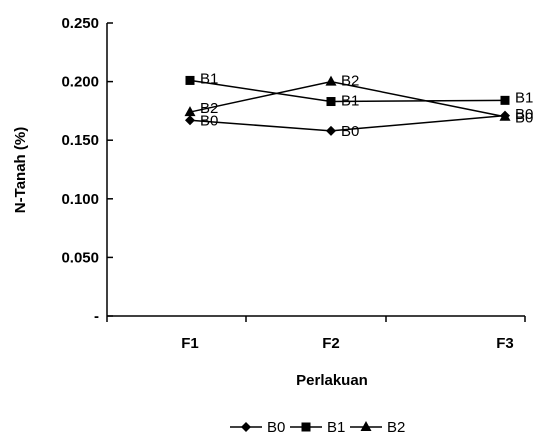 The height and width of the screenshot is (444, 552). I want to click on y-tick-label: 0.150, so click(80, 140).